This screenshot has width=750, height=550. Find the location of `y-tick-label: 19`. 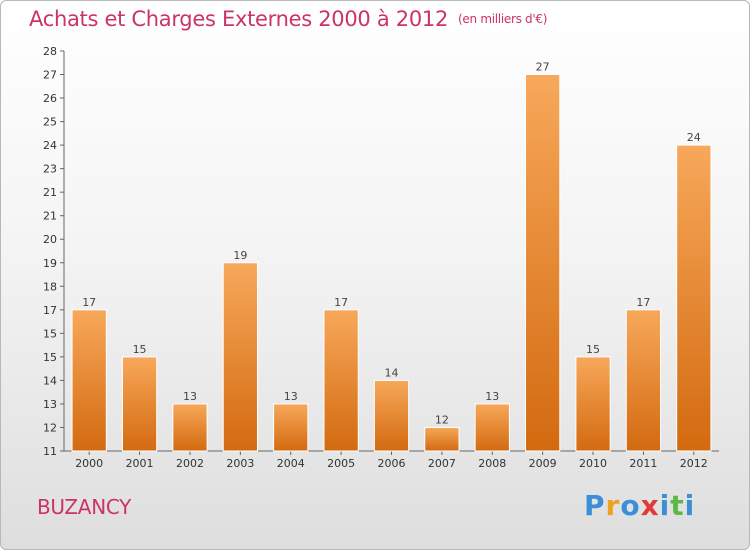

y-tick-label: 19 is located at coordinates (50, 263).